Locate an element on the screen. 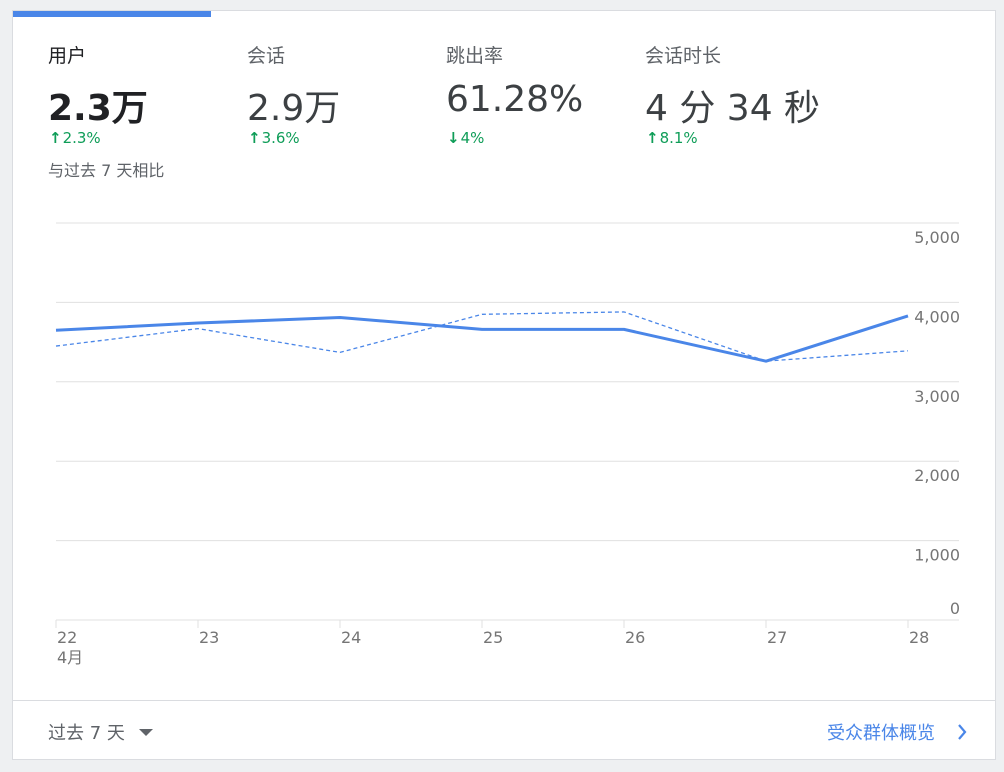 This screenshot has height=772, width=1004. y-tick-label: 1,000 is located at coordinates (937, 555).